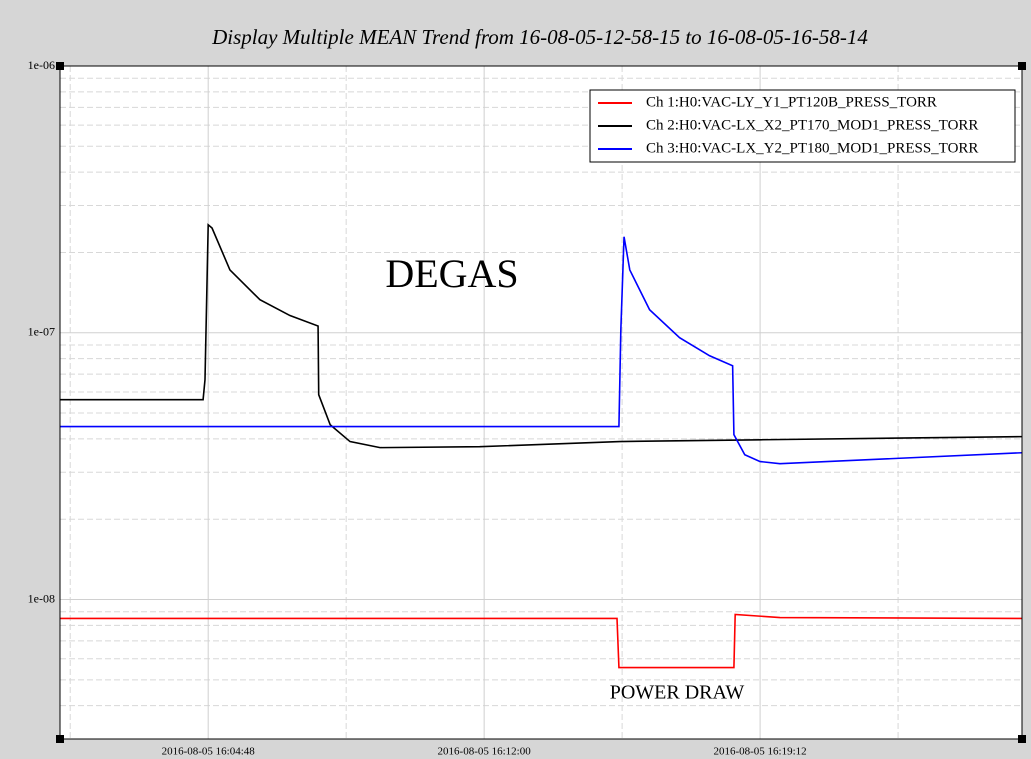 Image resolution: width=1031 pixels, height=759 pixels. What do you see at coordinates (677, 693) in the screenshot?
I see `annotation: POWER DRAW` at bounding box center [677, 693].